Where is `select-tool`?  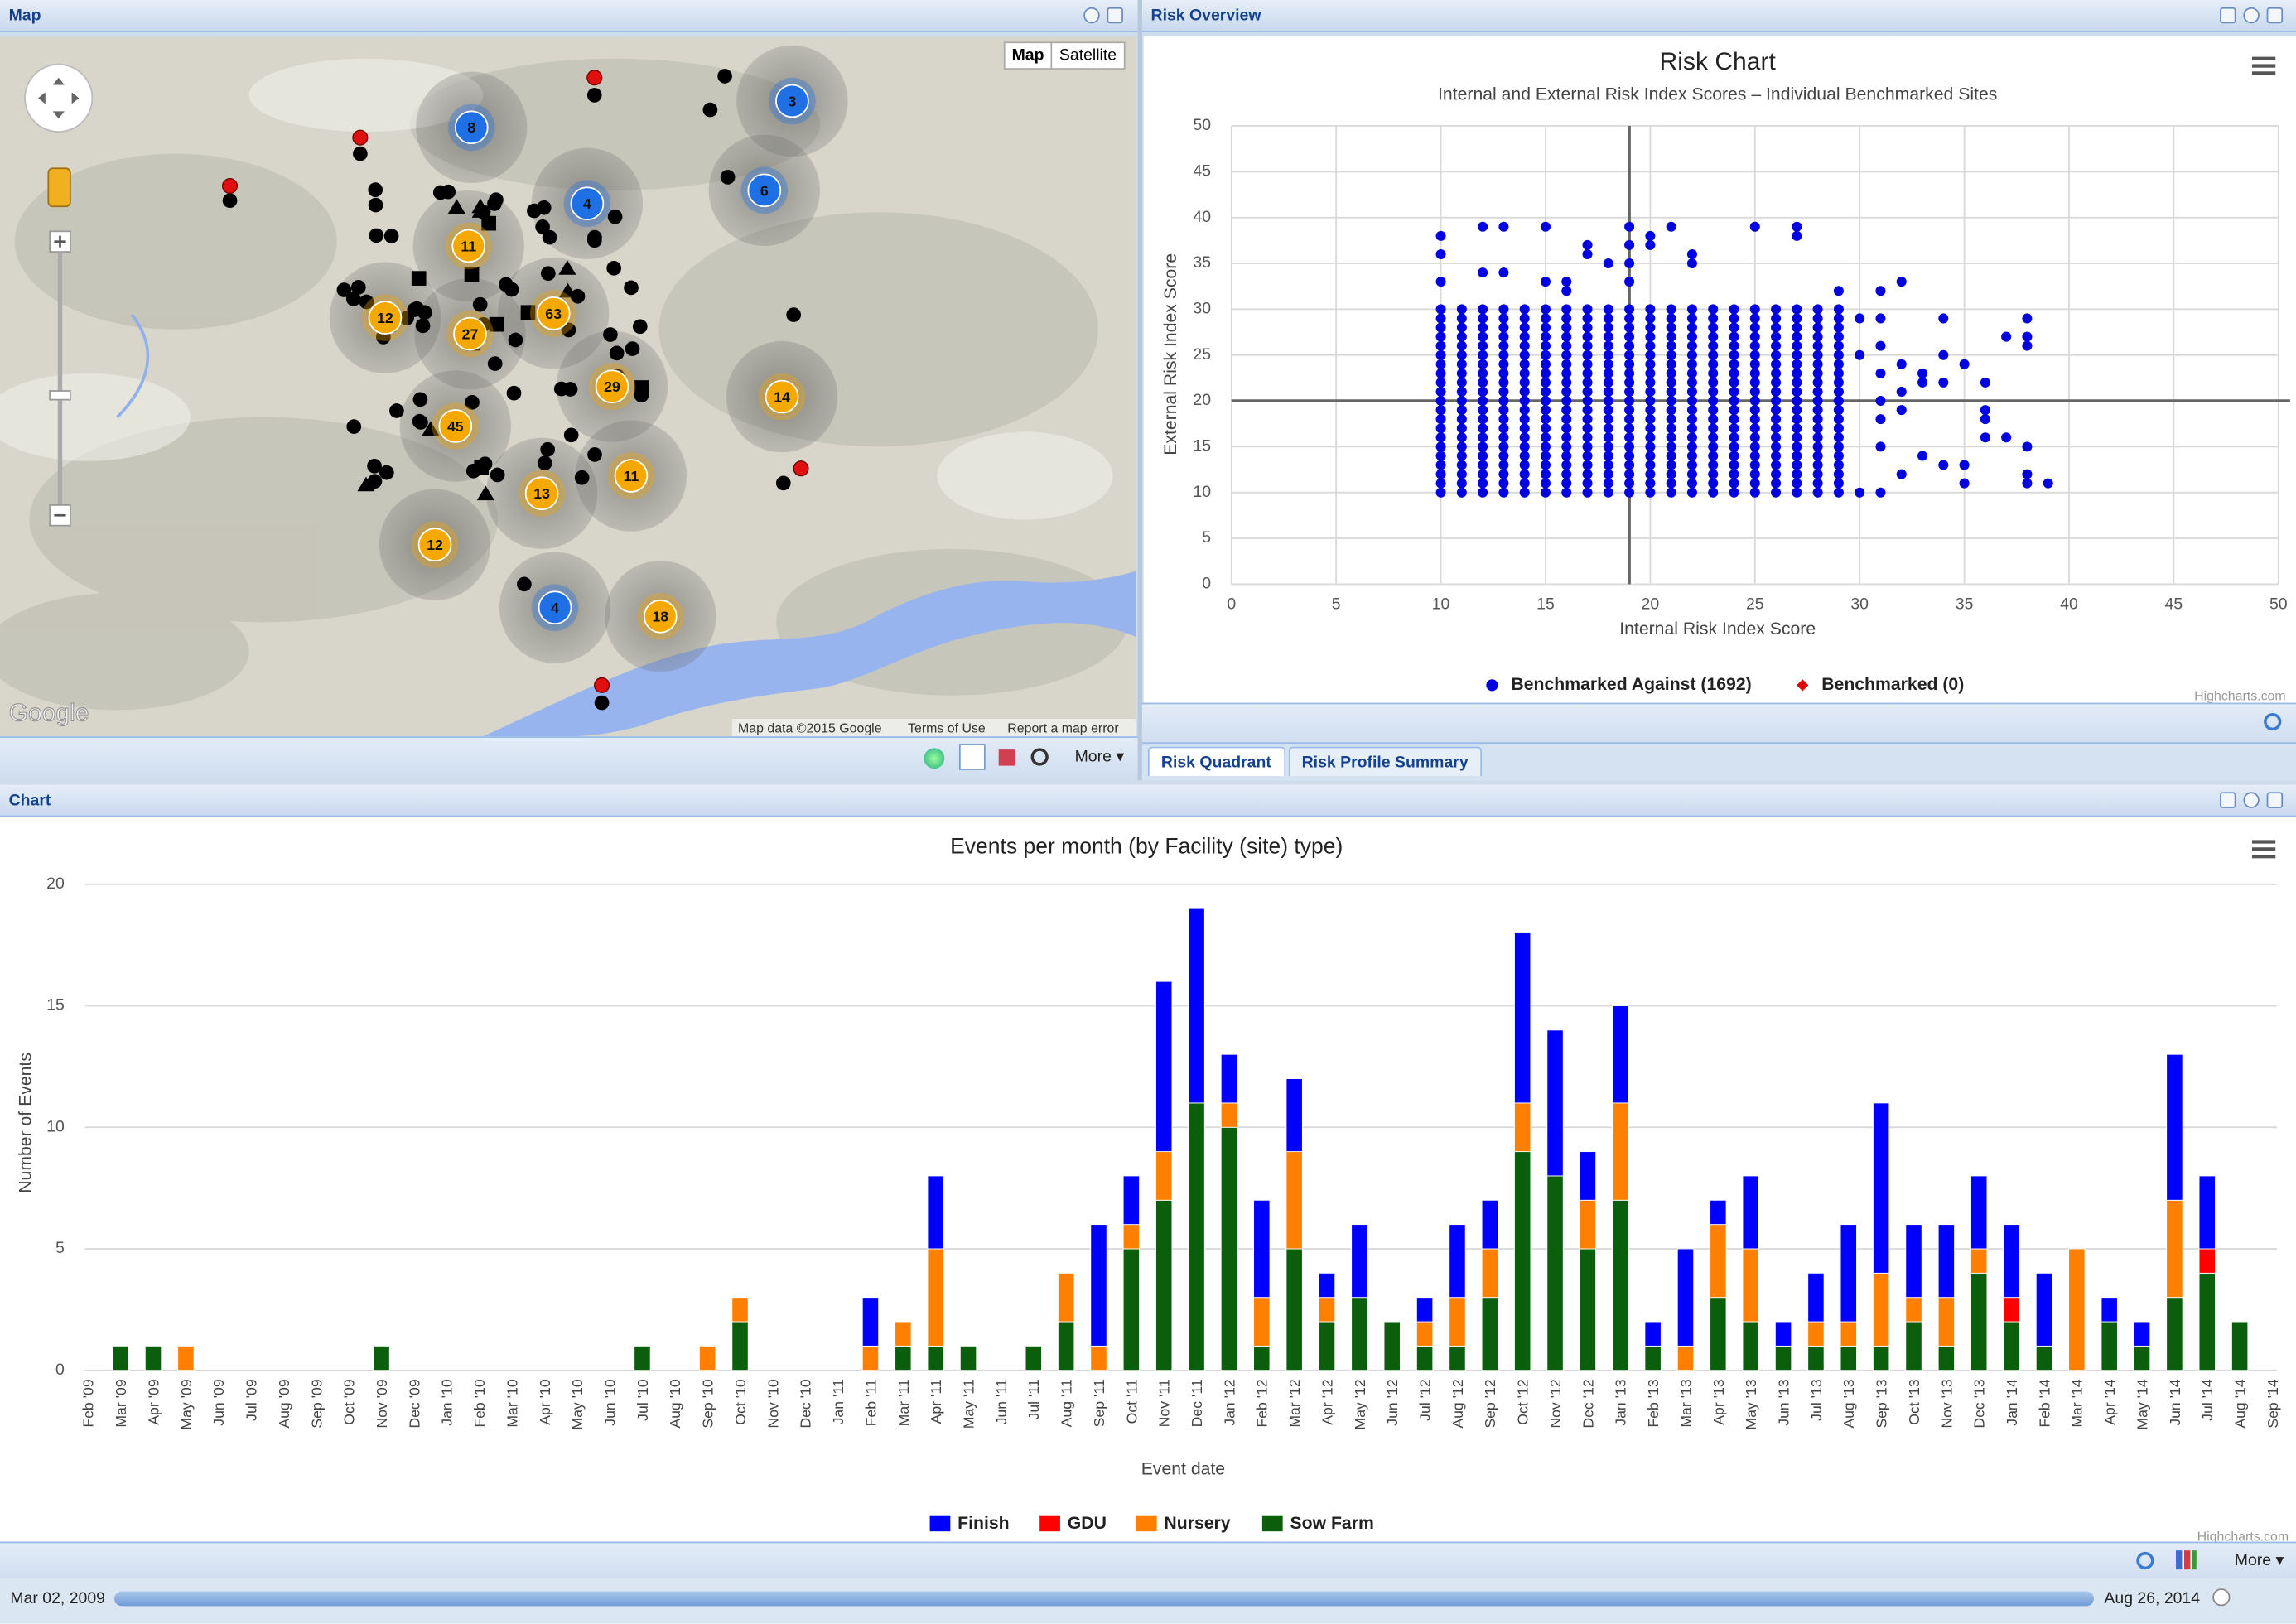 select-tool is located at coordinates (1006, 757).